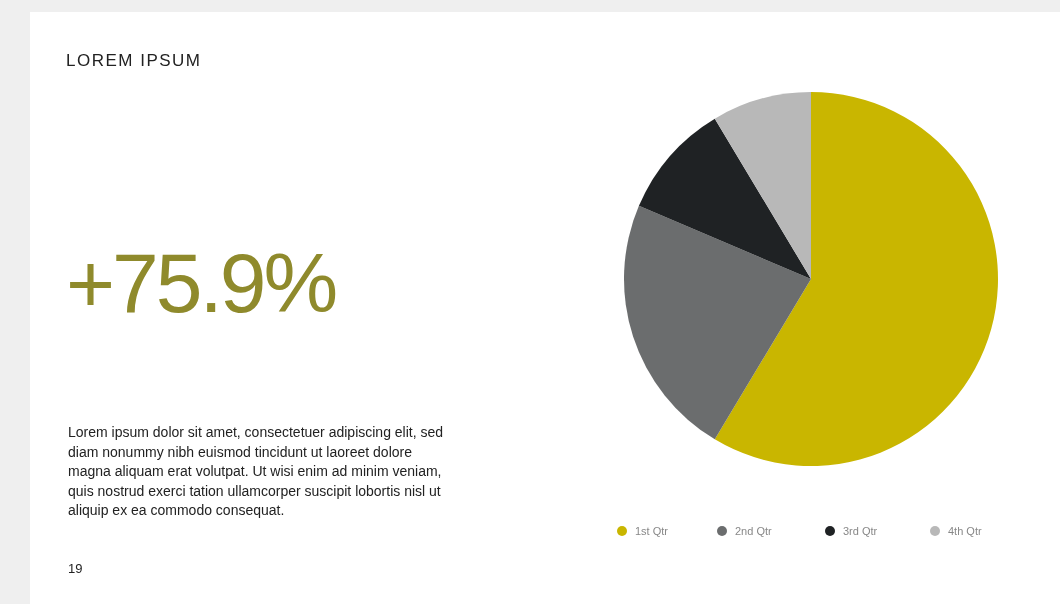  Describe the element at coordinates (134, 60) in the screenshot. I see `text: LOREM IPSUM` at that location.